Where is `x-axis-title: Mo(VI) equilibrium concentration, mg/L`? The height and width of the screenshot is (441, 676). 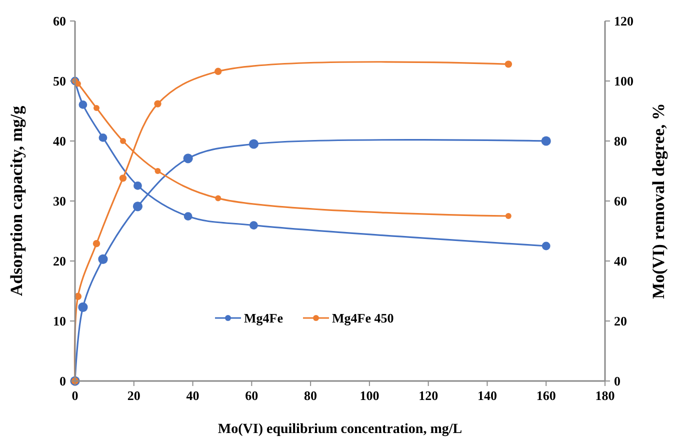
x-axis-title: Mo(VI) equilibrium concentration, mg/L is located at coordinates (340, 429).